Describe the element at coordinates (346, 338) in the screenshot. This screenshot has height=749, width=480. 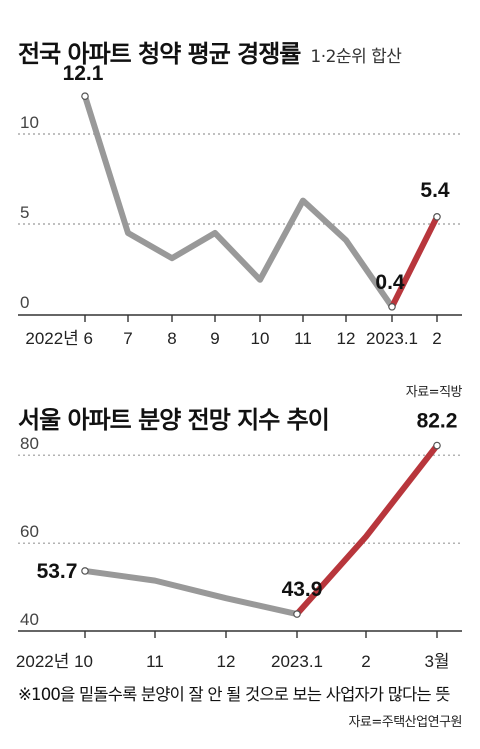
I see `chart1-x-tick-label: 12` at that location.